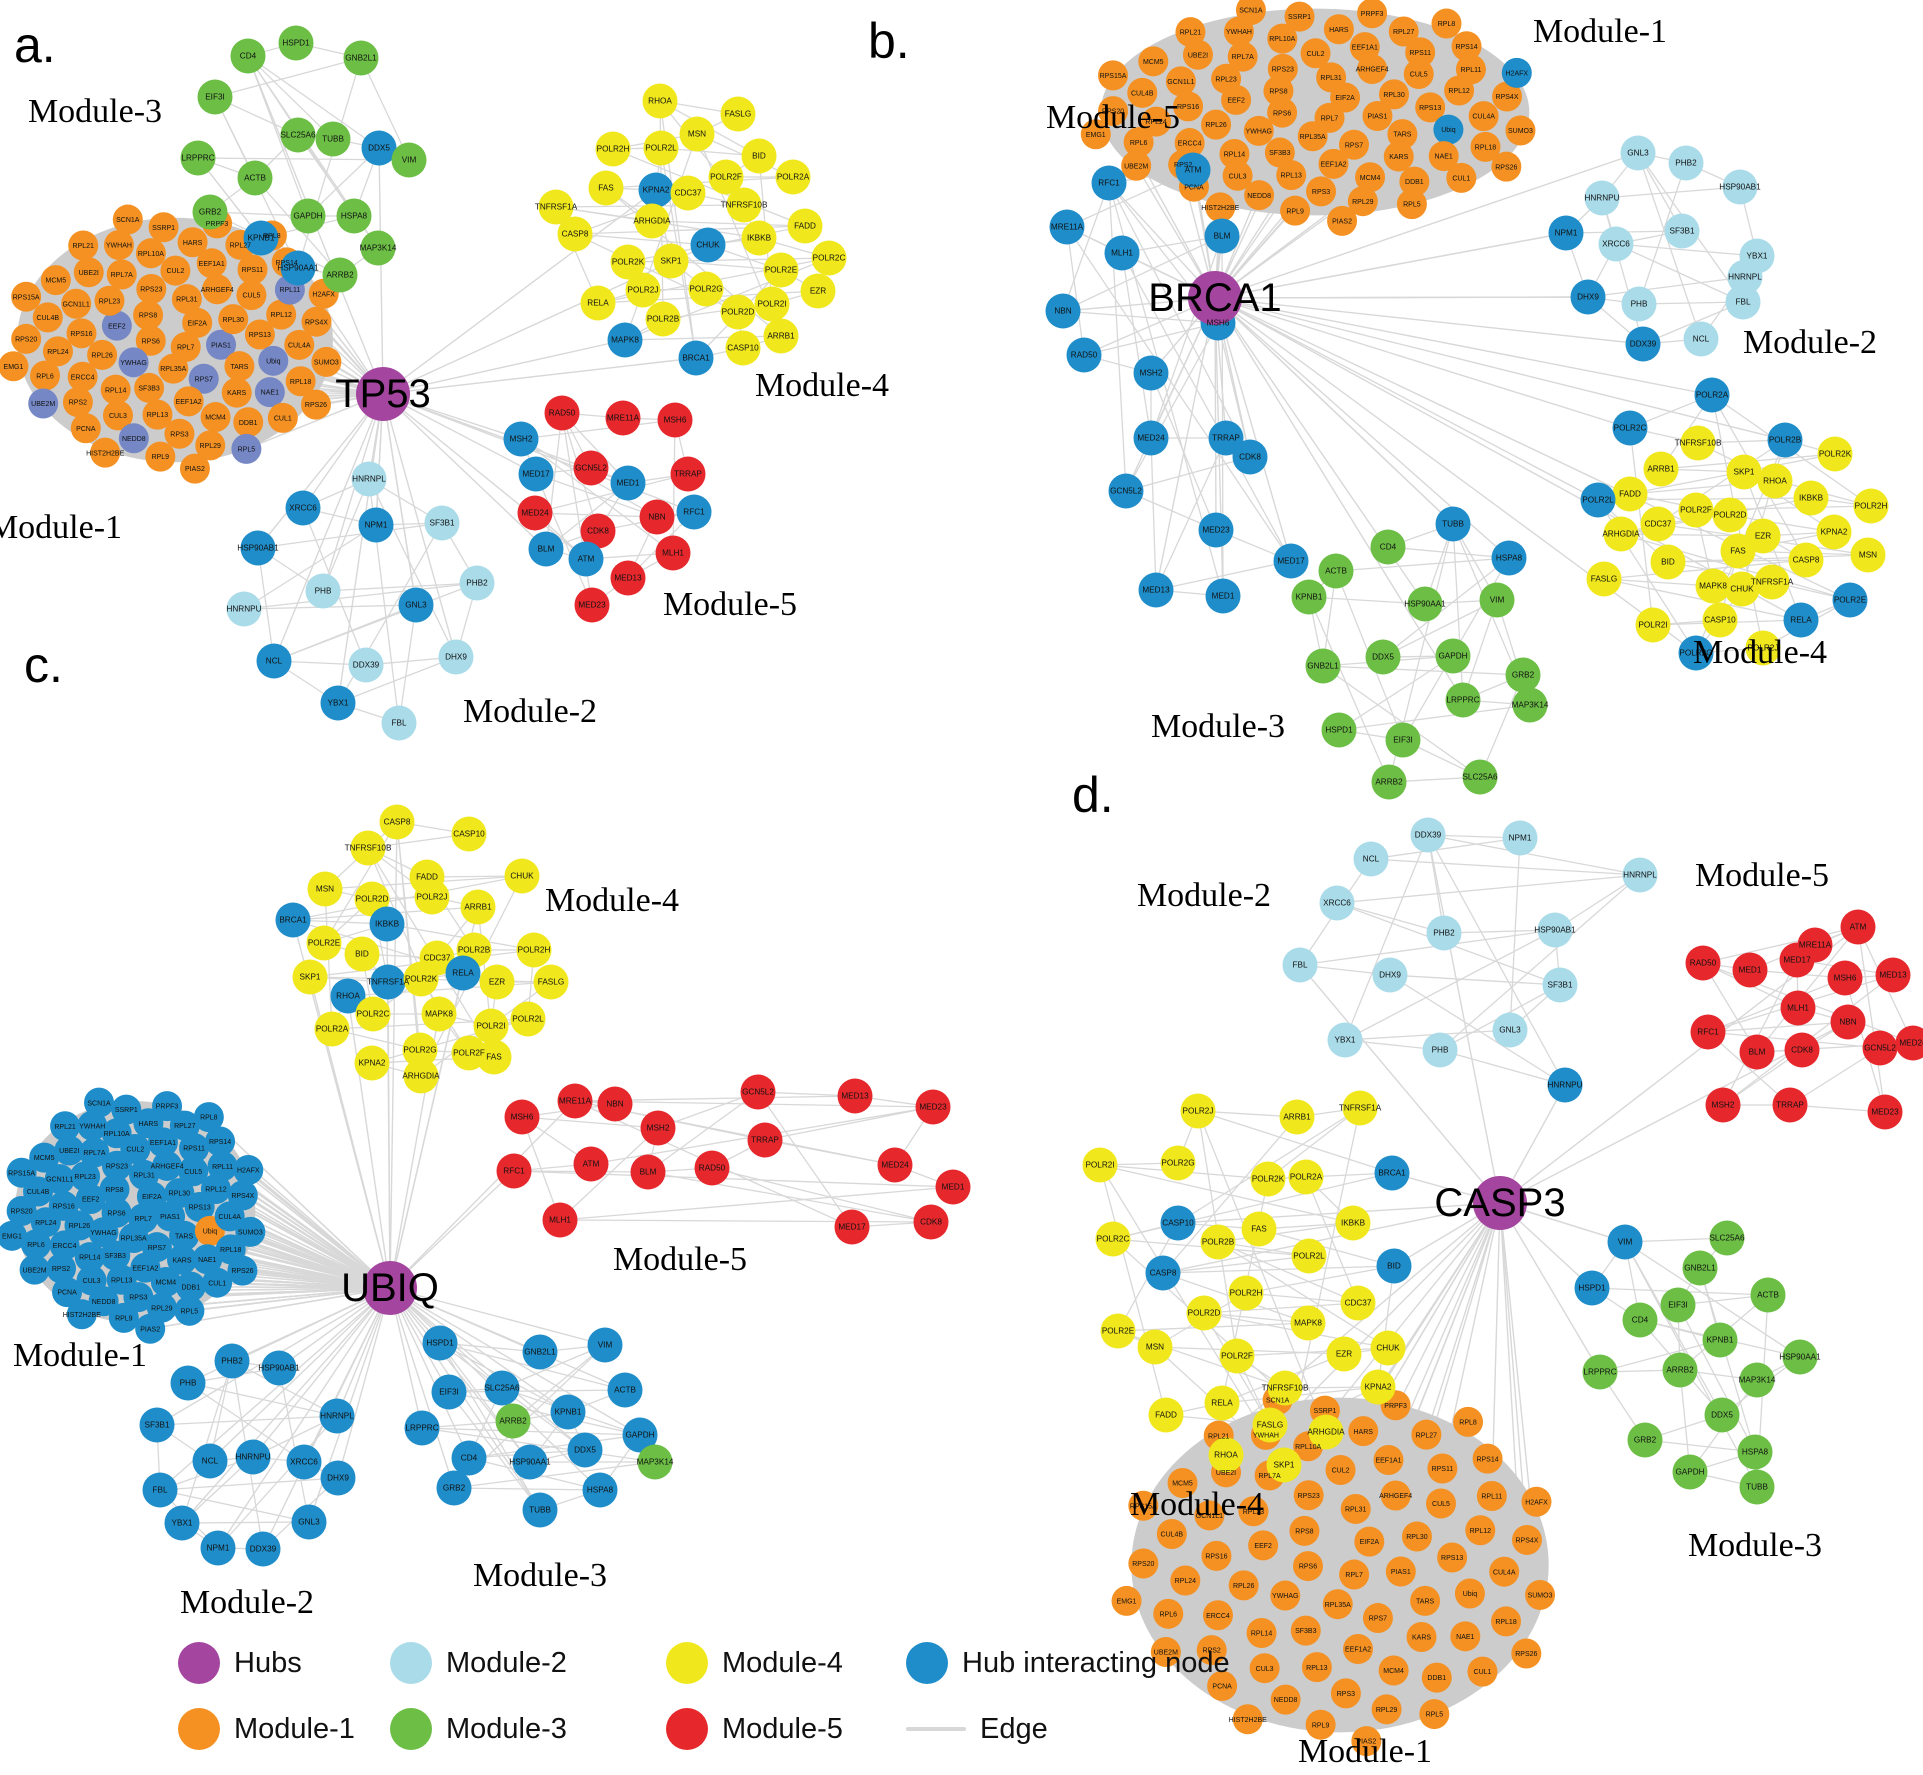 This screenshot has height=1775, width=1923. I want to click on legend-item-module-3: Module-3, so click(478, 1729).